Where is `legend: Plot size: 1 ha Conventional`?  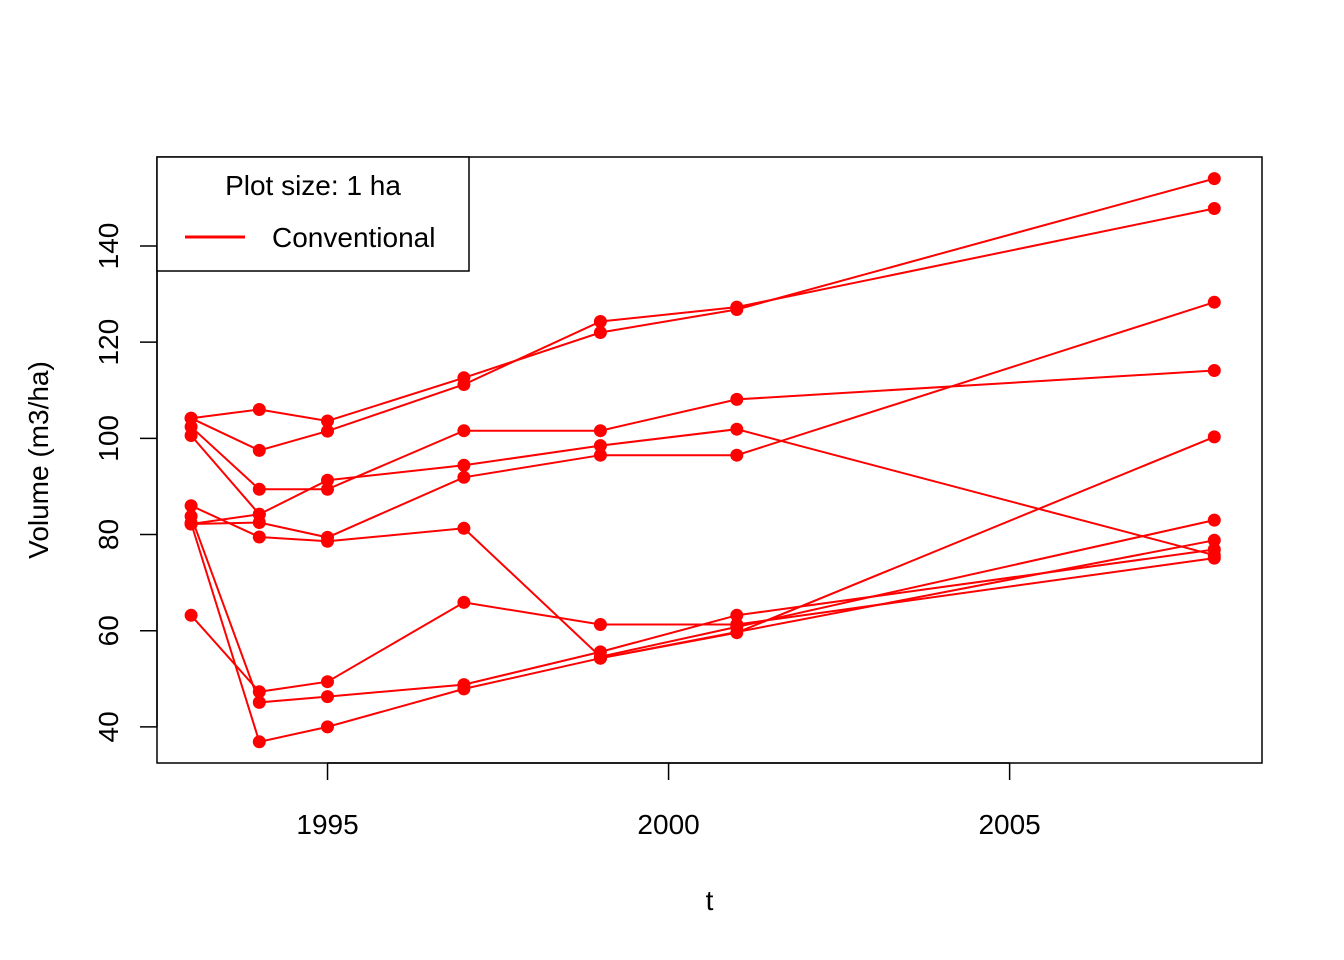 legend: Plot size: 1 ha Conventional is located at coordinates (313, 214).